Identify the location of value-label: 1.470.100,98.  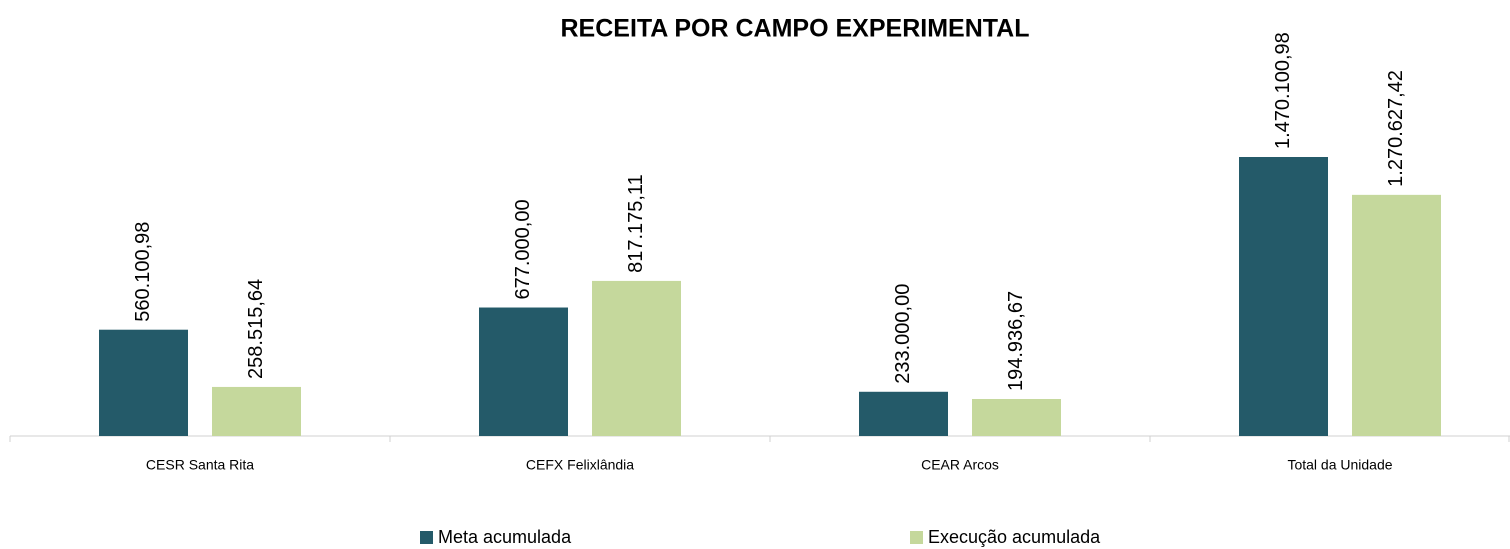
(1283, 90).